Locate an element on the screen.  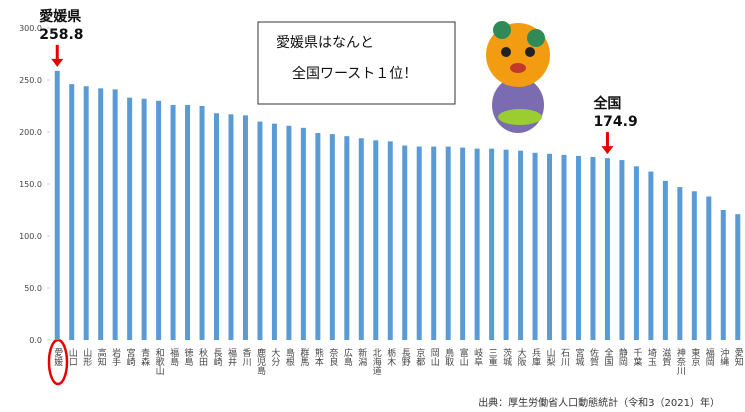
x-tick-label: 秋田 is located at coordinates (202, 357).